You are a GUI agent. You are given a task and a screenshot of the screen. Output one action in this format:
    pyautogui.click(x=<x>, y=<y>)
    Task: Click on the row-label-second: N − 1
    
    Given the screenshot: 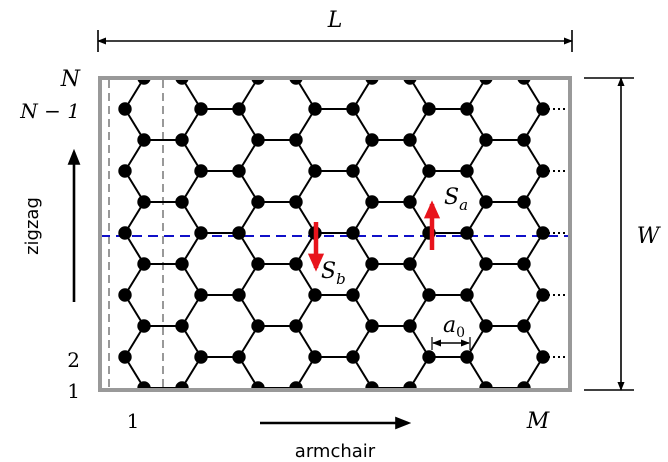 What is the action you would take?
    pyautogui.click(x=49, y=111)
    